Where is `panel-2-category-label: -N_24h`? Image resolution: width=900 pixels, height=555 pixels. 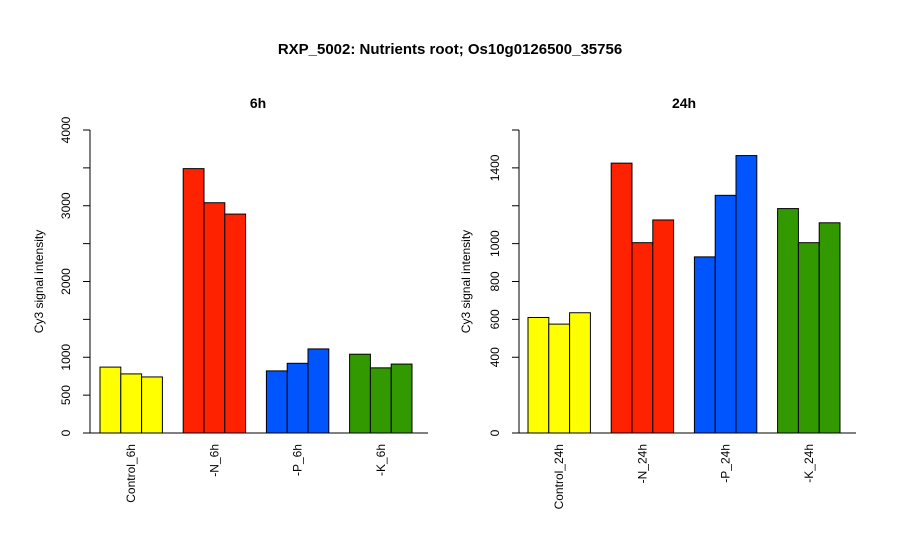
panel-2-category-label: -N_24h is located at coordinates (642, 463).